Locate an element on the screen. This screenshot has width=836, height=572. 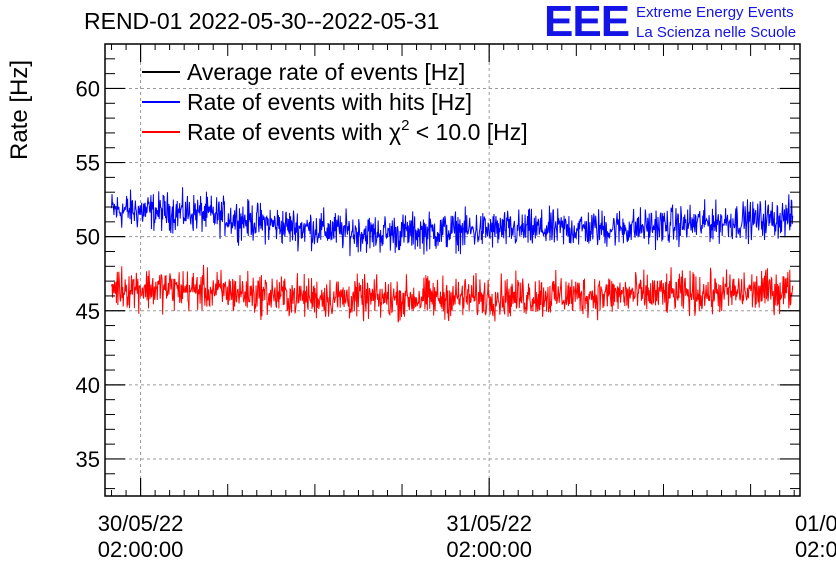
x-tick-date-label: 30/05/22 is located at coordinates (141, 523).